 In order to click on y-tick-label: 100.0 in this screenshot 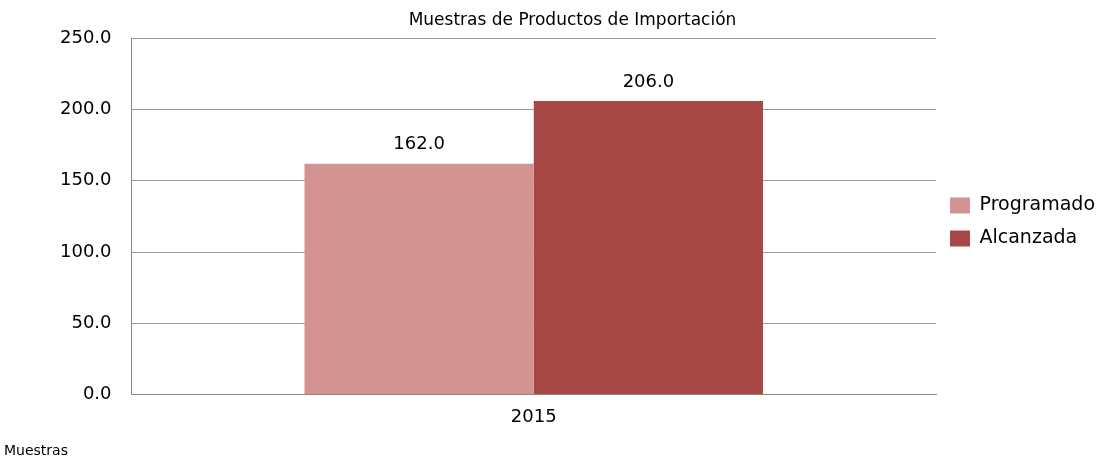, I will do `click(86, 250)`.